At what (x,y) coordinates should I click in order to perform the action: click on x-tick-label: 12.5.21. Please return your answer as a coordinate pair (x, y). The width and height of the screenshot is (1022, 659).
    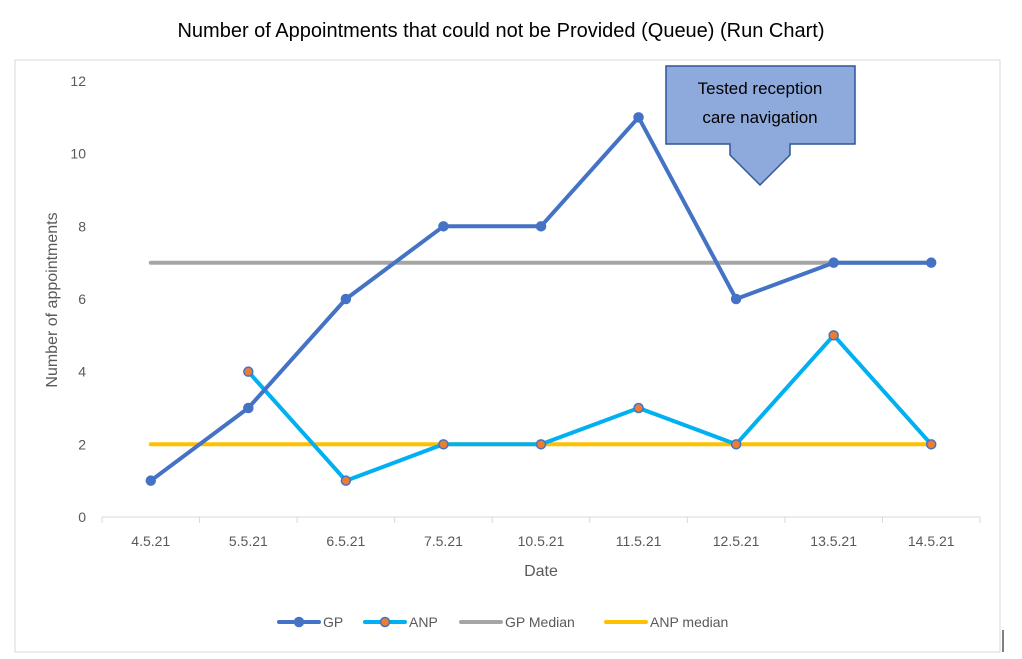
    Looking at the image, I should click on (736, 541).